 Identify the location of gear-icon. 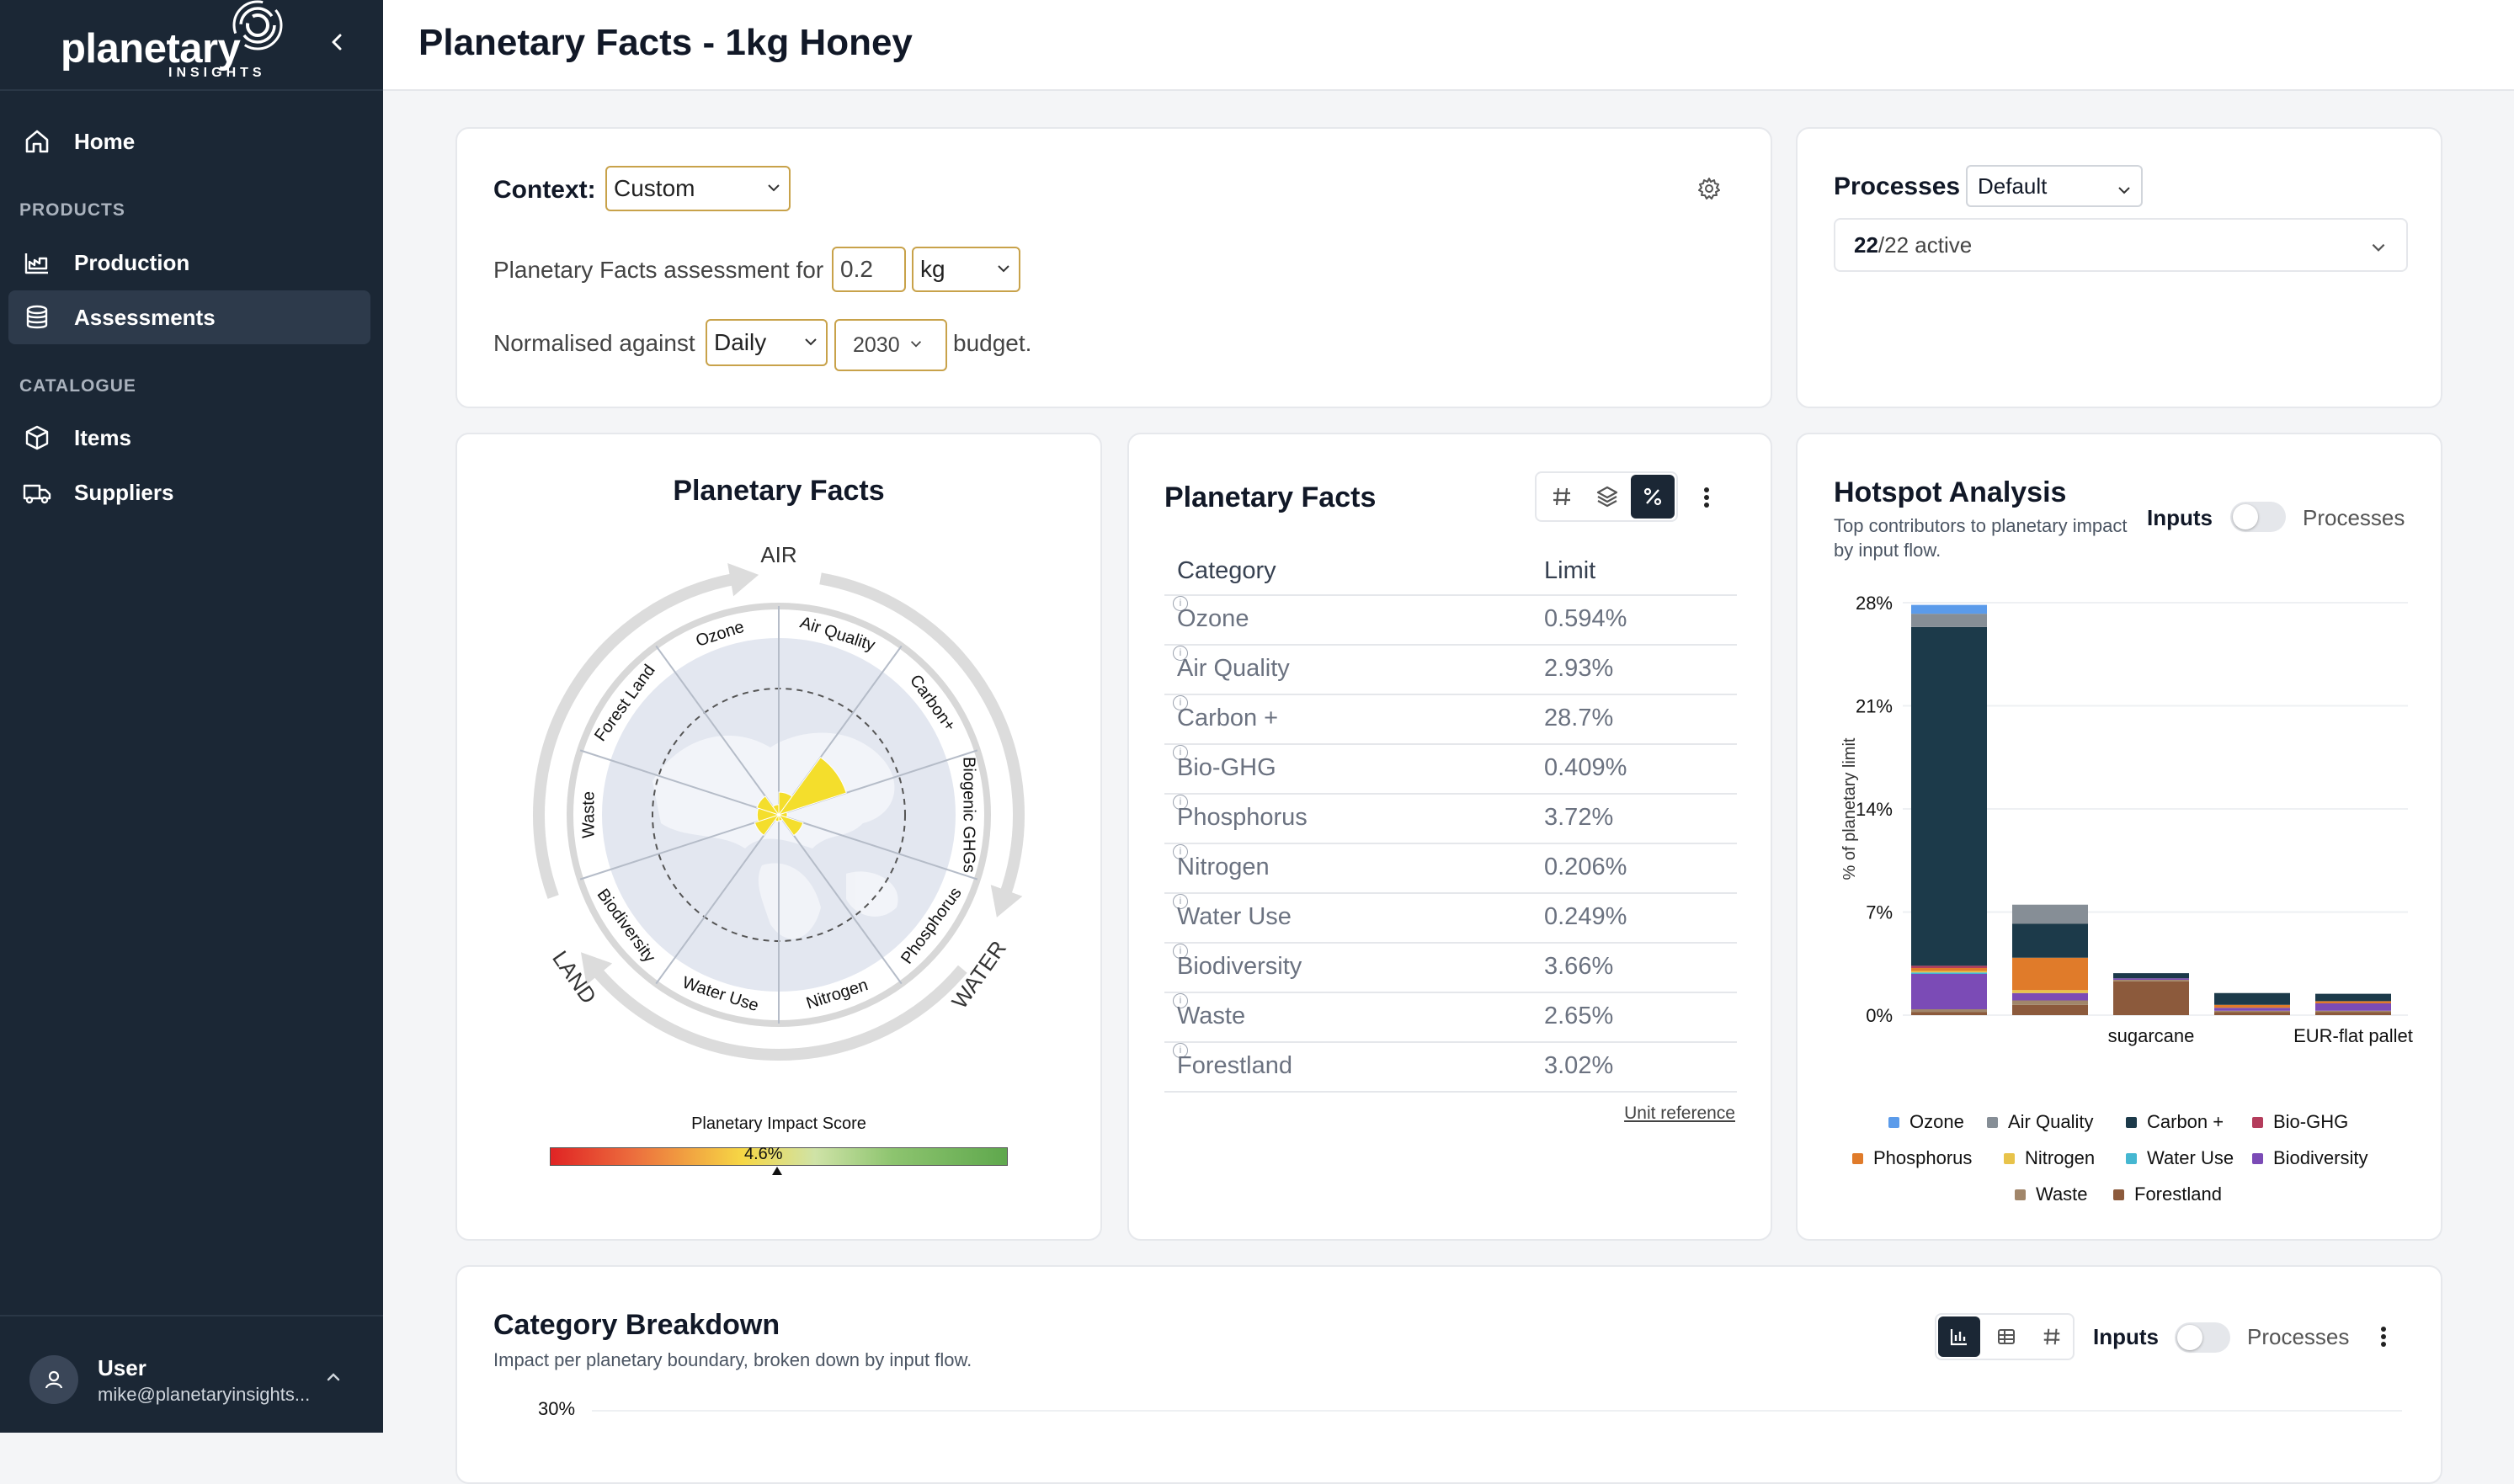
(1709, 190).